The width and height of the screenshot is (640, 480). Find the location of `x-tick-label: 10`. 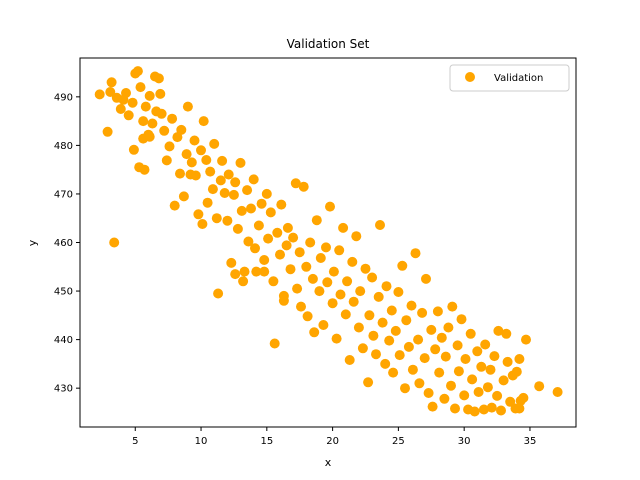

x-tick-label: 10 is located at coordinates (201, 441).